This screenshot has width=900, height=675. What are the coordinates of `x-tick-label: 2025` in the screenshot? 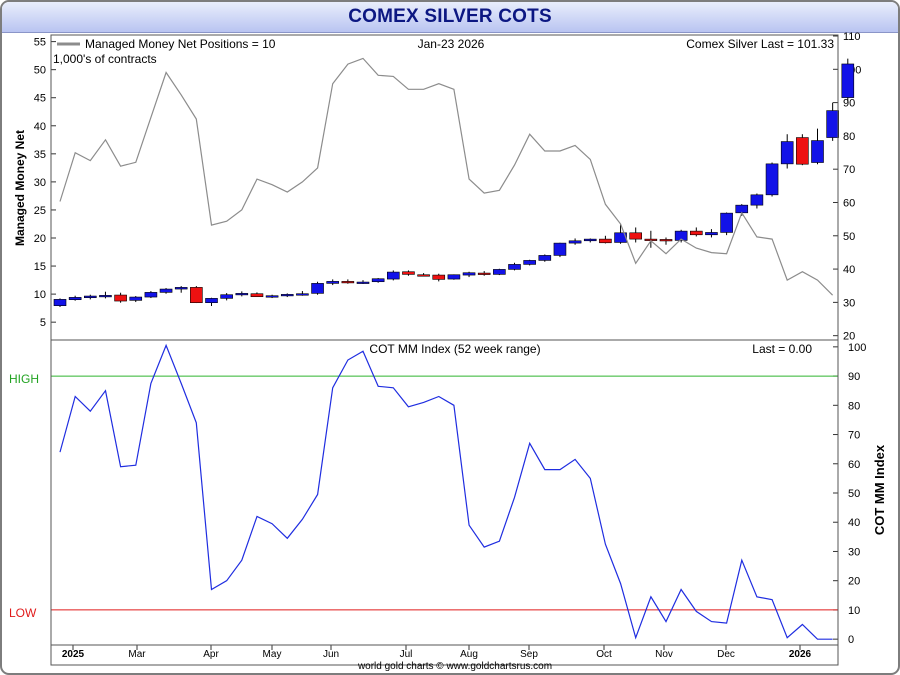 It's located at (73, 654).